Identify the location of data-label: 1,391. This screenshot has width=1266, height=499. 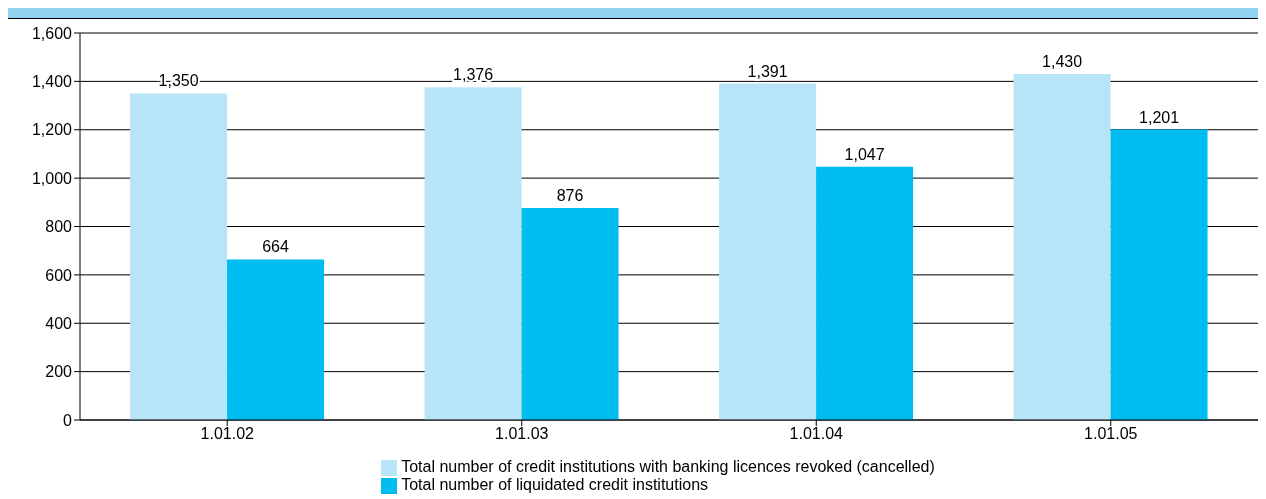
(767, 71).